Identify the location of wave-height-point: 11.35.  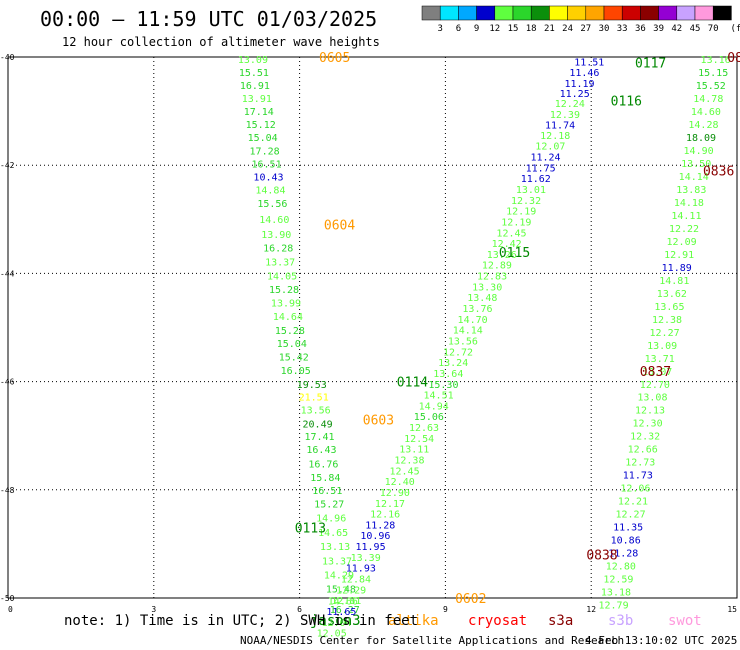
(628, 528).